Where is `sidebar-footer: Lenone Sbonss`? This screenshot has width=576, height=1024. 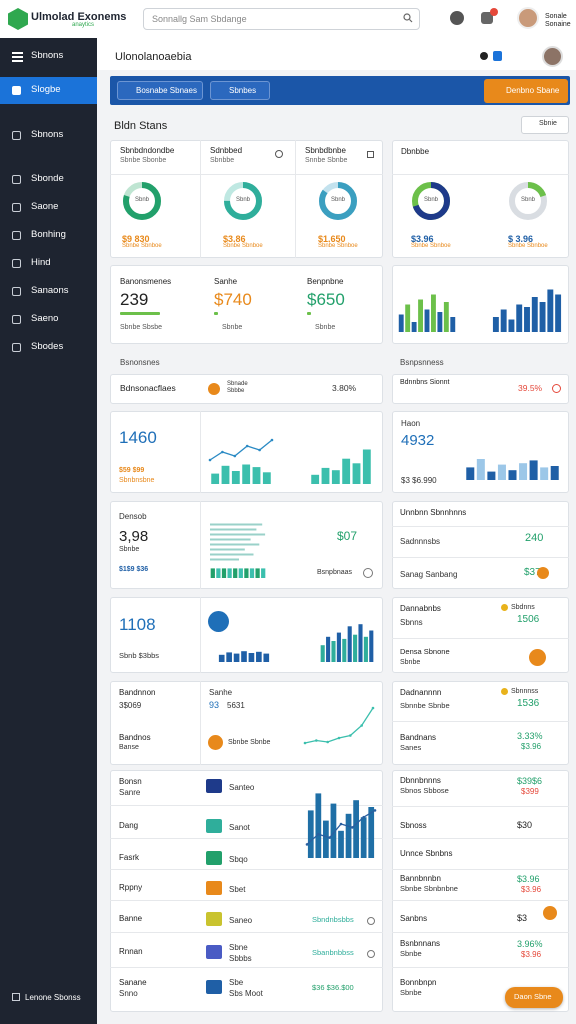 sidebar-footer: Lenone Sbonss is located at coordinates (53, 997).